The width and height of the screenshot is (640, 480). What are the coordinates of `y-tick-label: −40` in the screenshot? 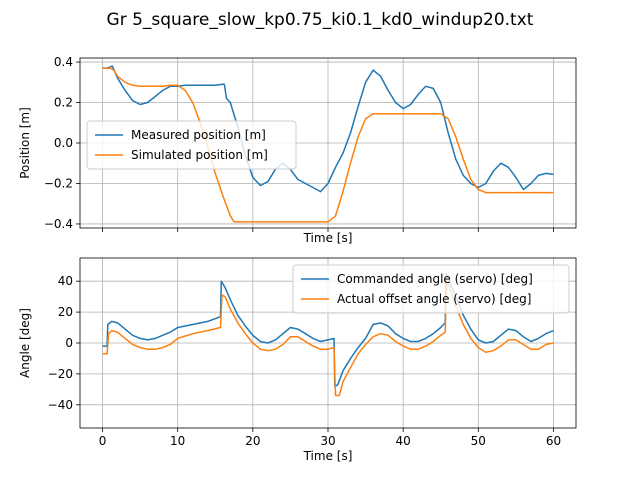 It's located at (60, 405).